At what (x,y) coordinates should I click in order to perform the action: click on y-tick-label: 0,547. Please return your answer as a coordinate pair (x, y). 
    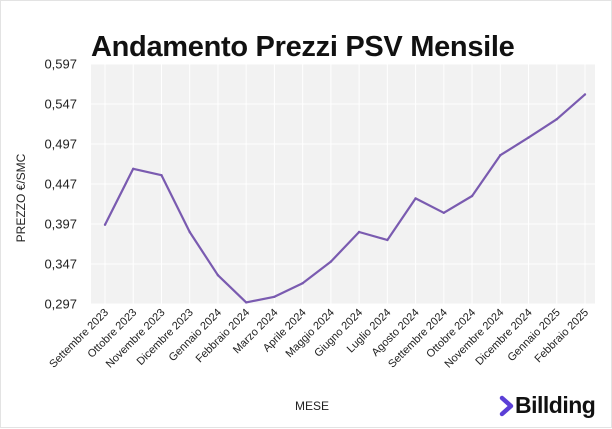
    Looking at the image, I should click on (60, 104).